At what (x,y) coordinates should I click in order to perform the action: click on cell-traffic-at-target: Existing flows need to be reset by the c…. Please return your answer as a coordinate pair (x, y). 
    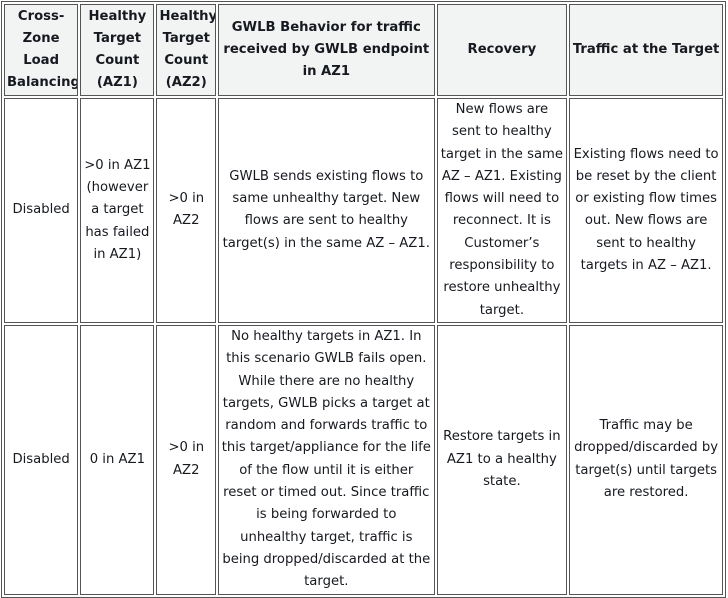
    Looking at the image, I should click on (646, 210).